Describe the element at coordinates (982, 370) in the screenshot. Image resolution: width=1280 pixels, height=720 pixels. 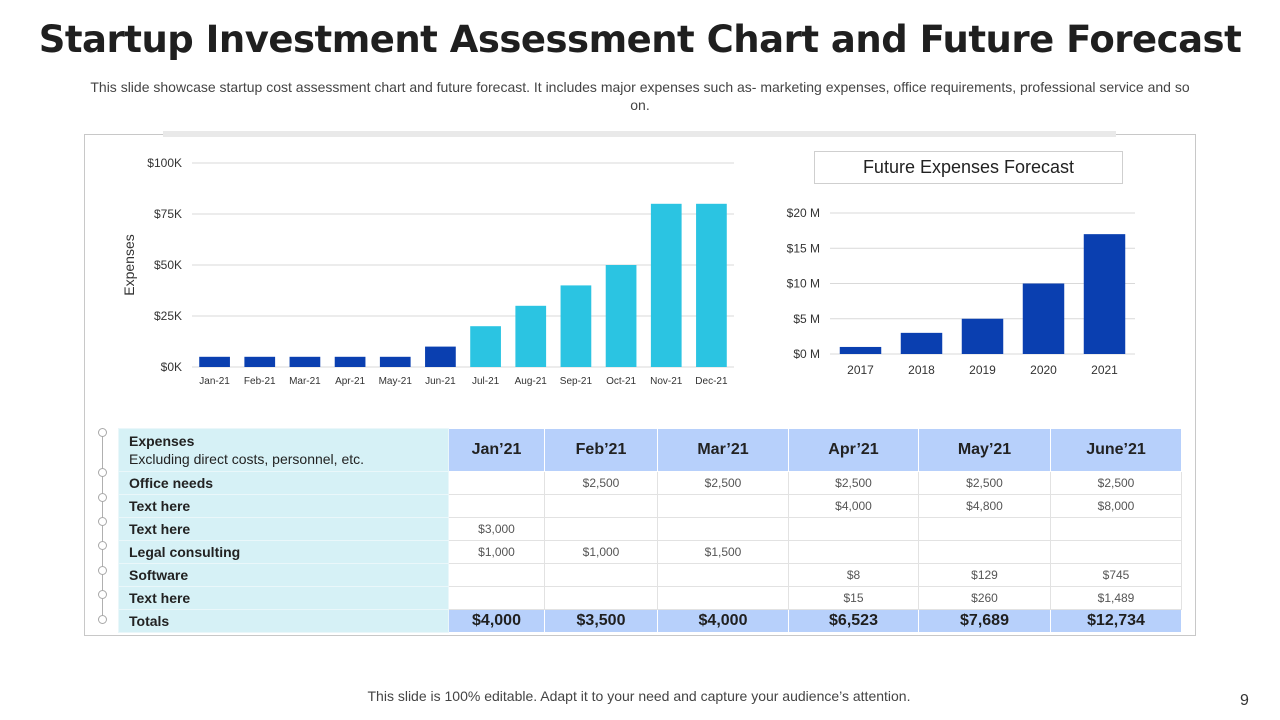
I see `x-tick-label: 2019` at that location.